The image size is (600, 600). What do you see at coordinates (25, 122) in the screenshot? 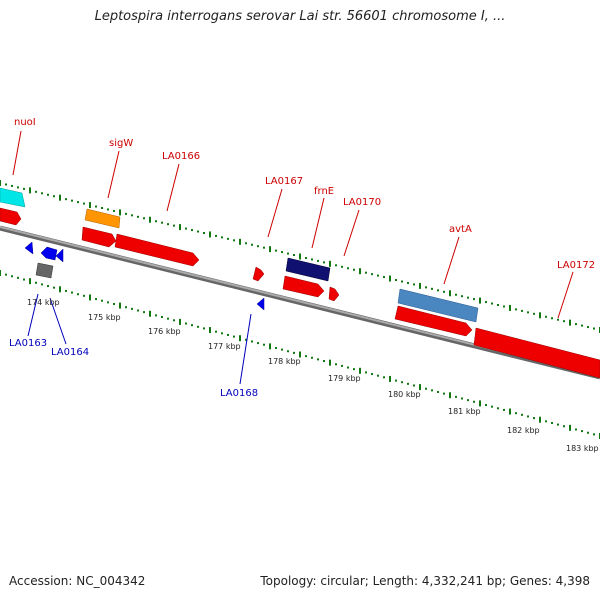
I see `label-nuoI: nuoI` at bounding box center [25, 122].